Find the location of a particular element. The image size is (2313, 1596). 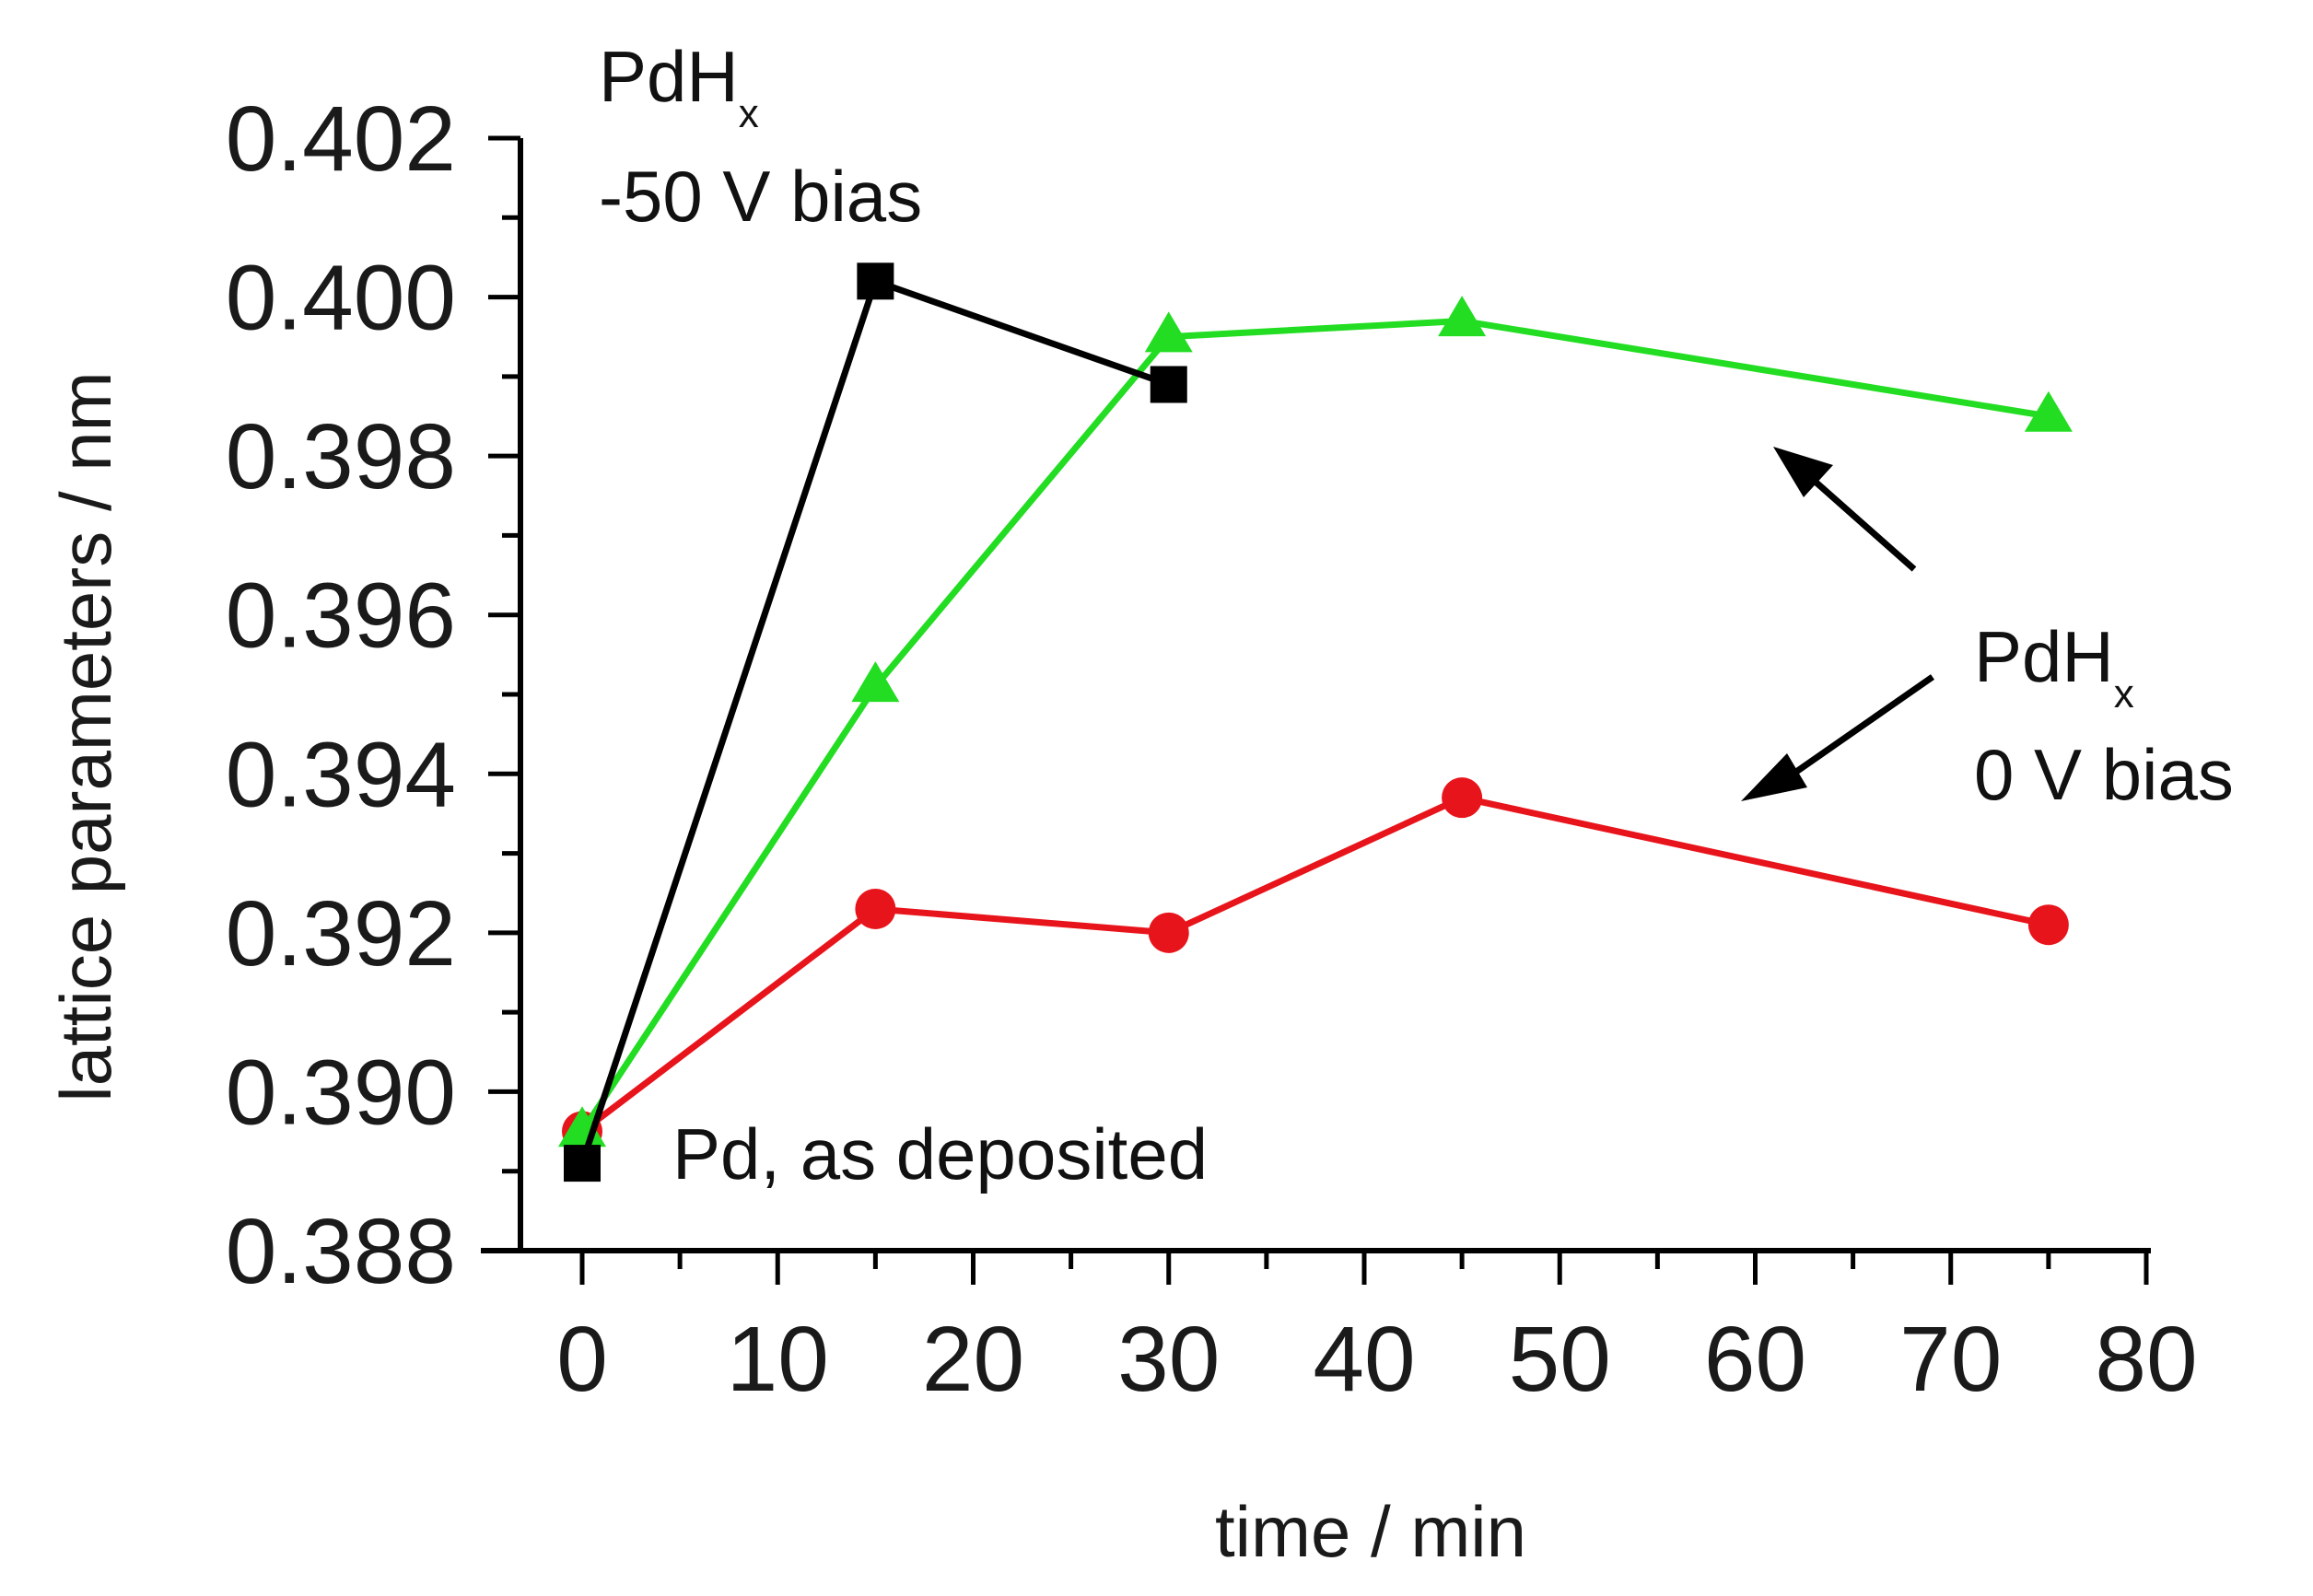

annotation-bias-50-line2: -50 V bias is located at coordinates (760, 197).